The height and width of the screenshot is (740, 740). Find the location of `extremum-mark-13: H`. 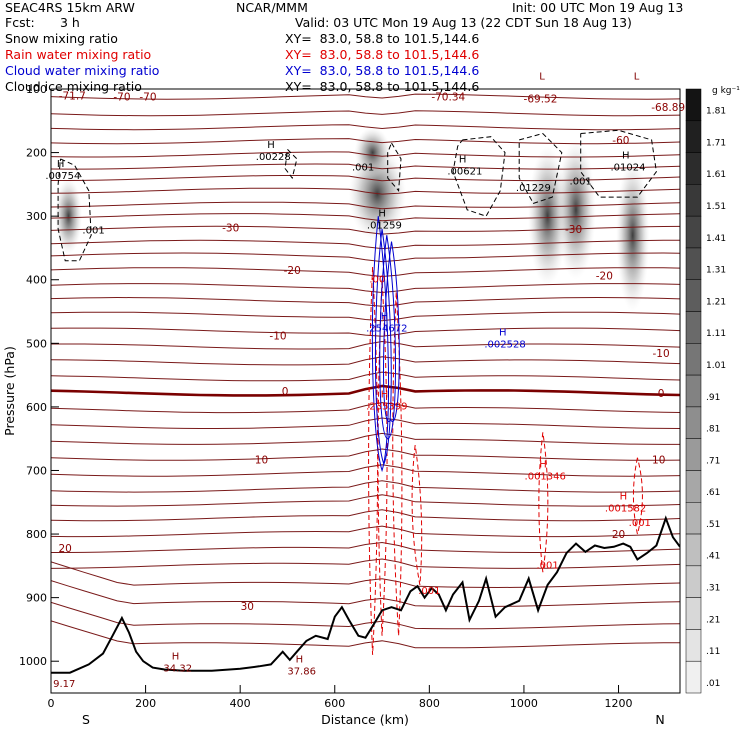

extremum-mark-13: H is located at coordinates (626, 156).